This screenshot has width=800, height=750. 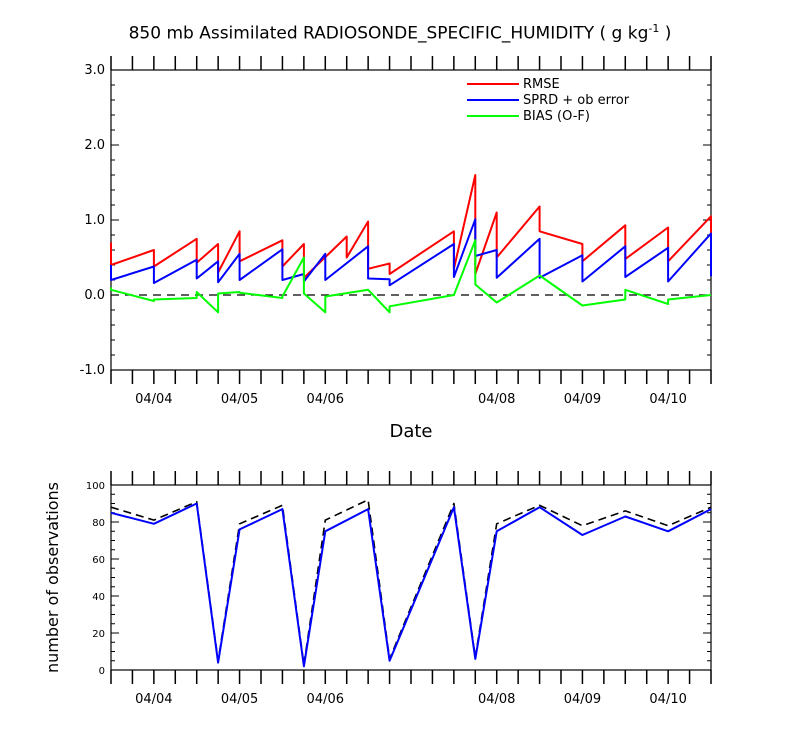 What do you see at coordinates (92, 370) in the screenshot?
I see `y-tick-label: -1.0` at bounding box center [92, 370].